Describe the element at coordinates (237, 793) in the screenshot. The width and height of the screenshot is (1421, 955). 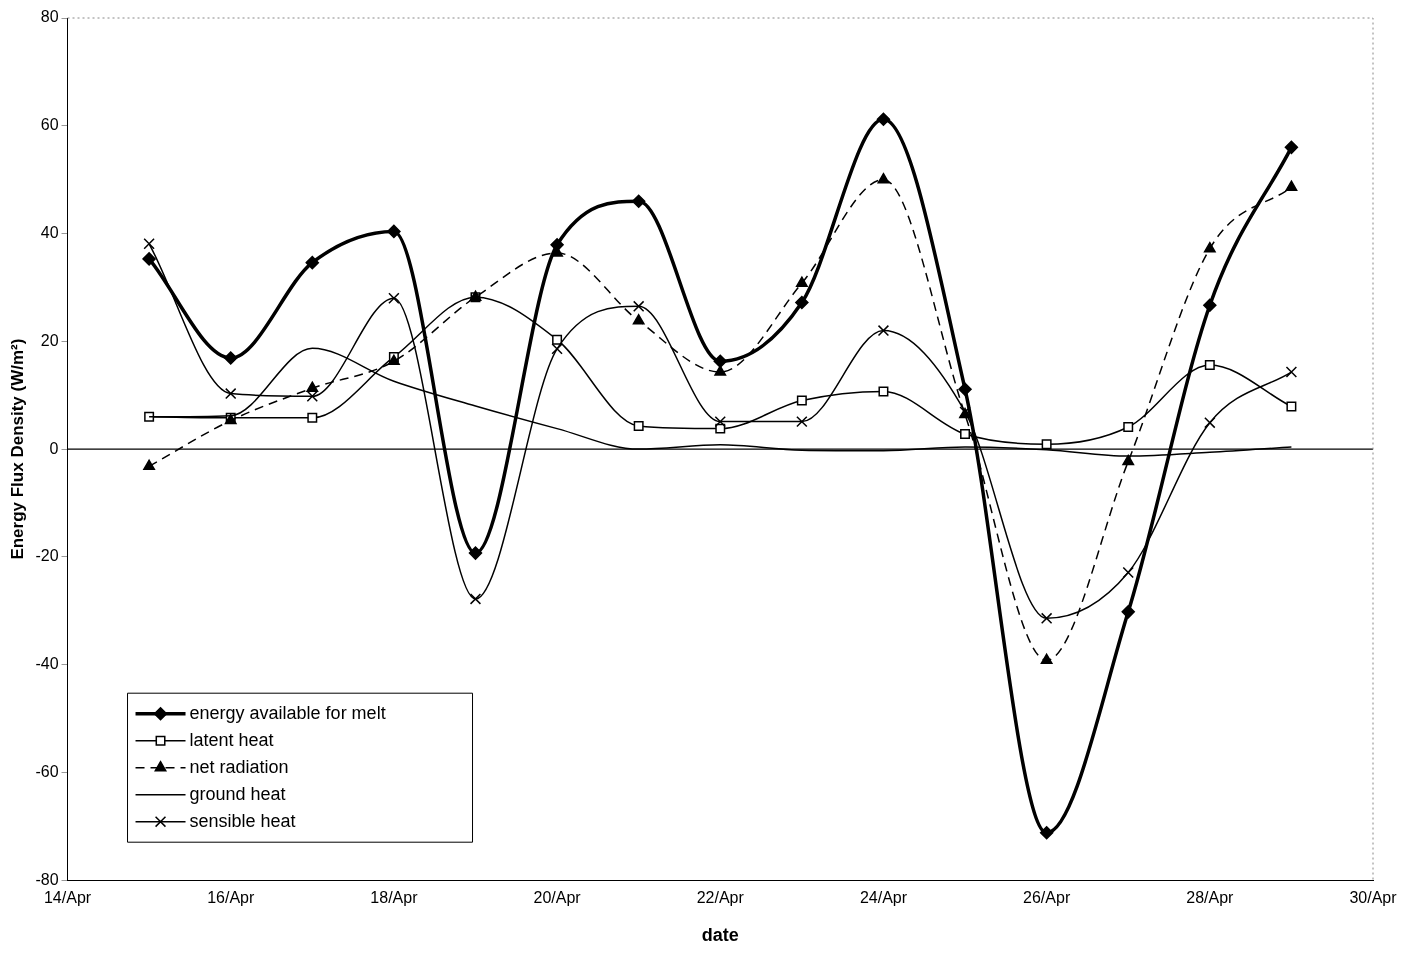
I see `legend-label: ground heat` at that location.